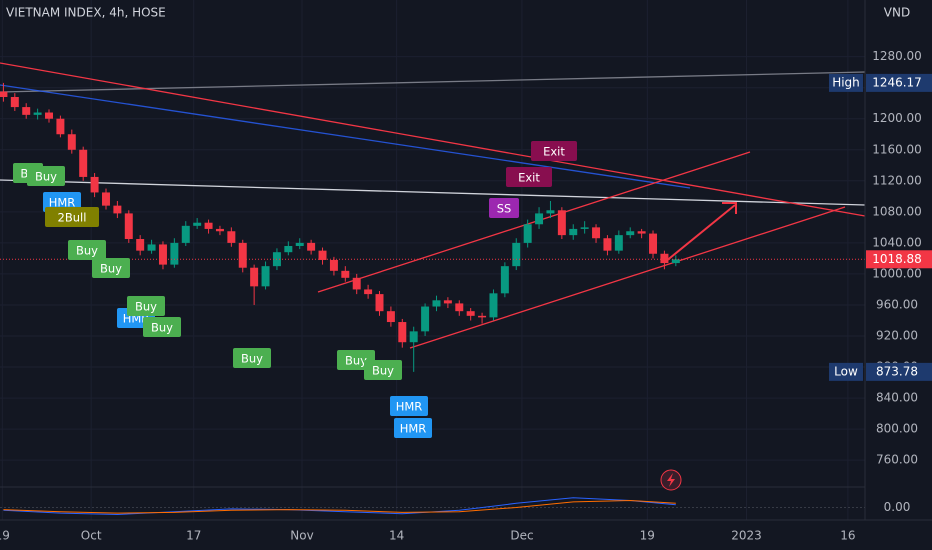  Describe the element at coordinates (521, 536) in the screenshot. I see `x-tick-label: Dec` at that location.